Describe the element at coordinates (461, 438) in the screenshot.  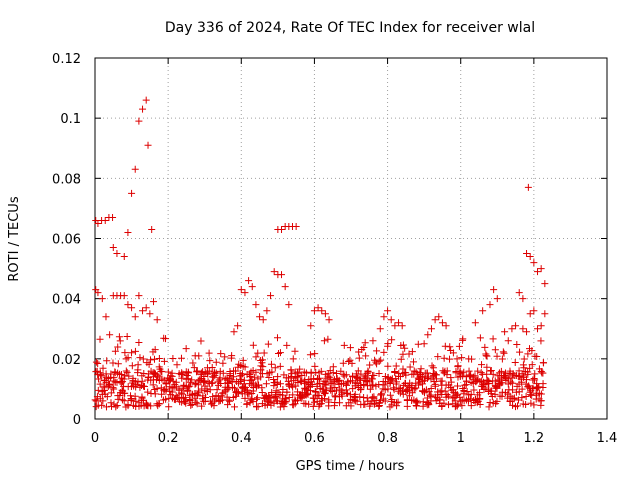
I see `x-tick-label: 1` at that location.